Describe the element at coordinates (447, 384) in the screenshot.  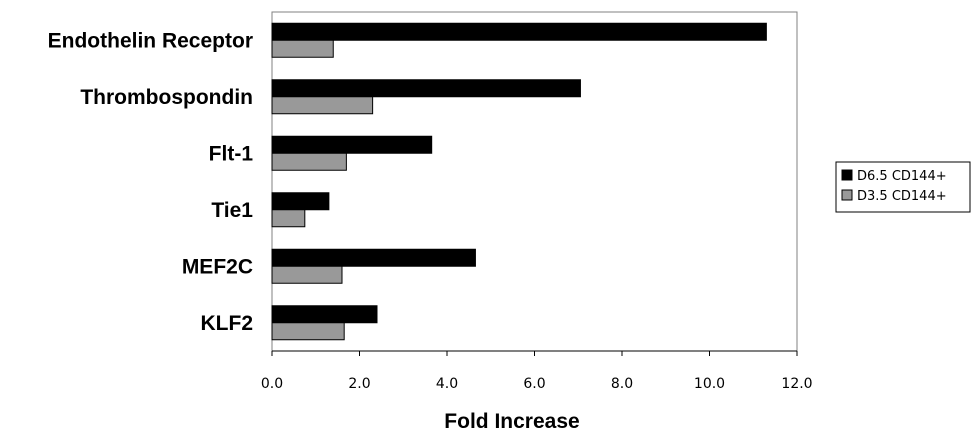
I see `x-tick-label: 4.0` at that location.